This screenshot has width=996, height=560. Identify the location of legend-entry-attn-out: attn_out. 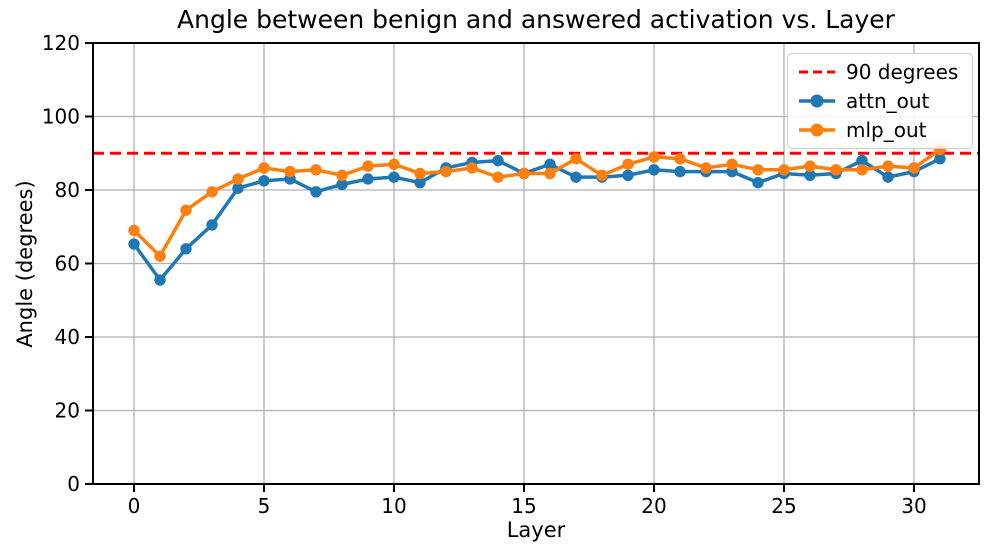
(880, 101).